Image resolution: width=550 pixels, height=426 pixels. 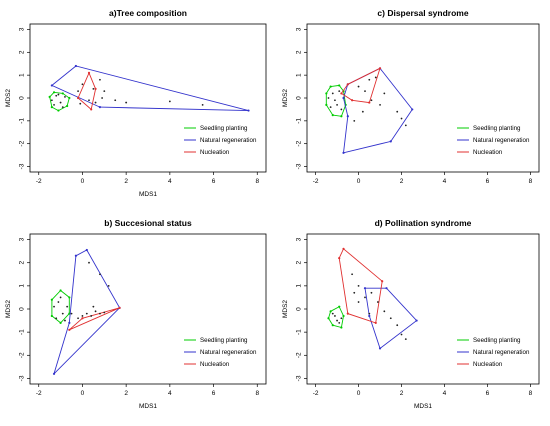 I want to click on y-axis-label: MDS2, so click(x=285, y=309).